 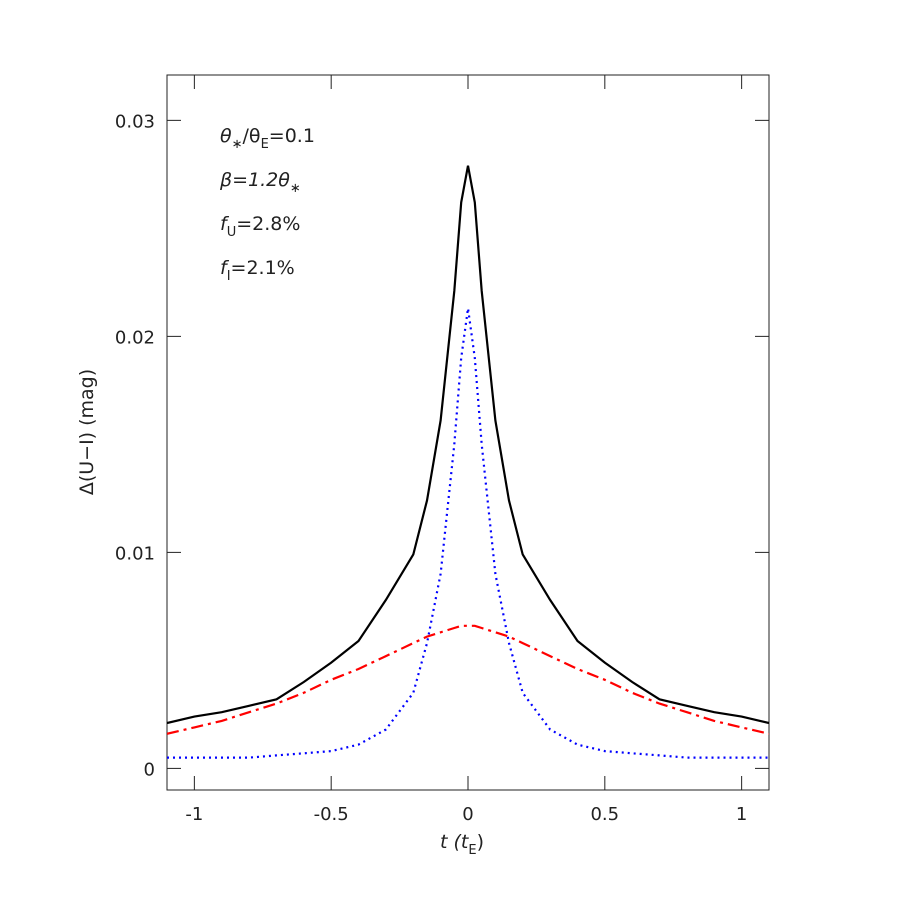 What do you see at coordinates (135, 553) in the screenshot?
I see `y-tick-label: 0.01` at bounding box center [135, 553].